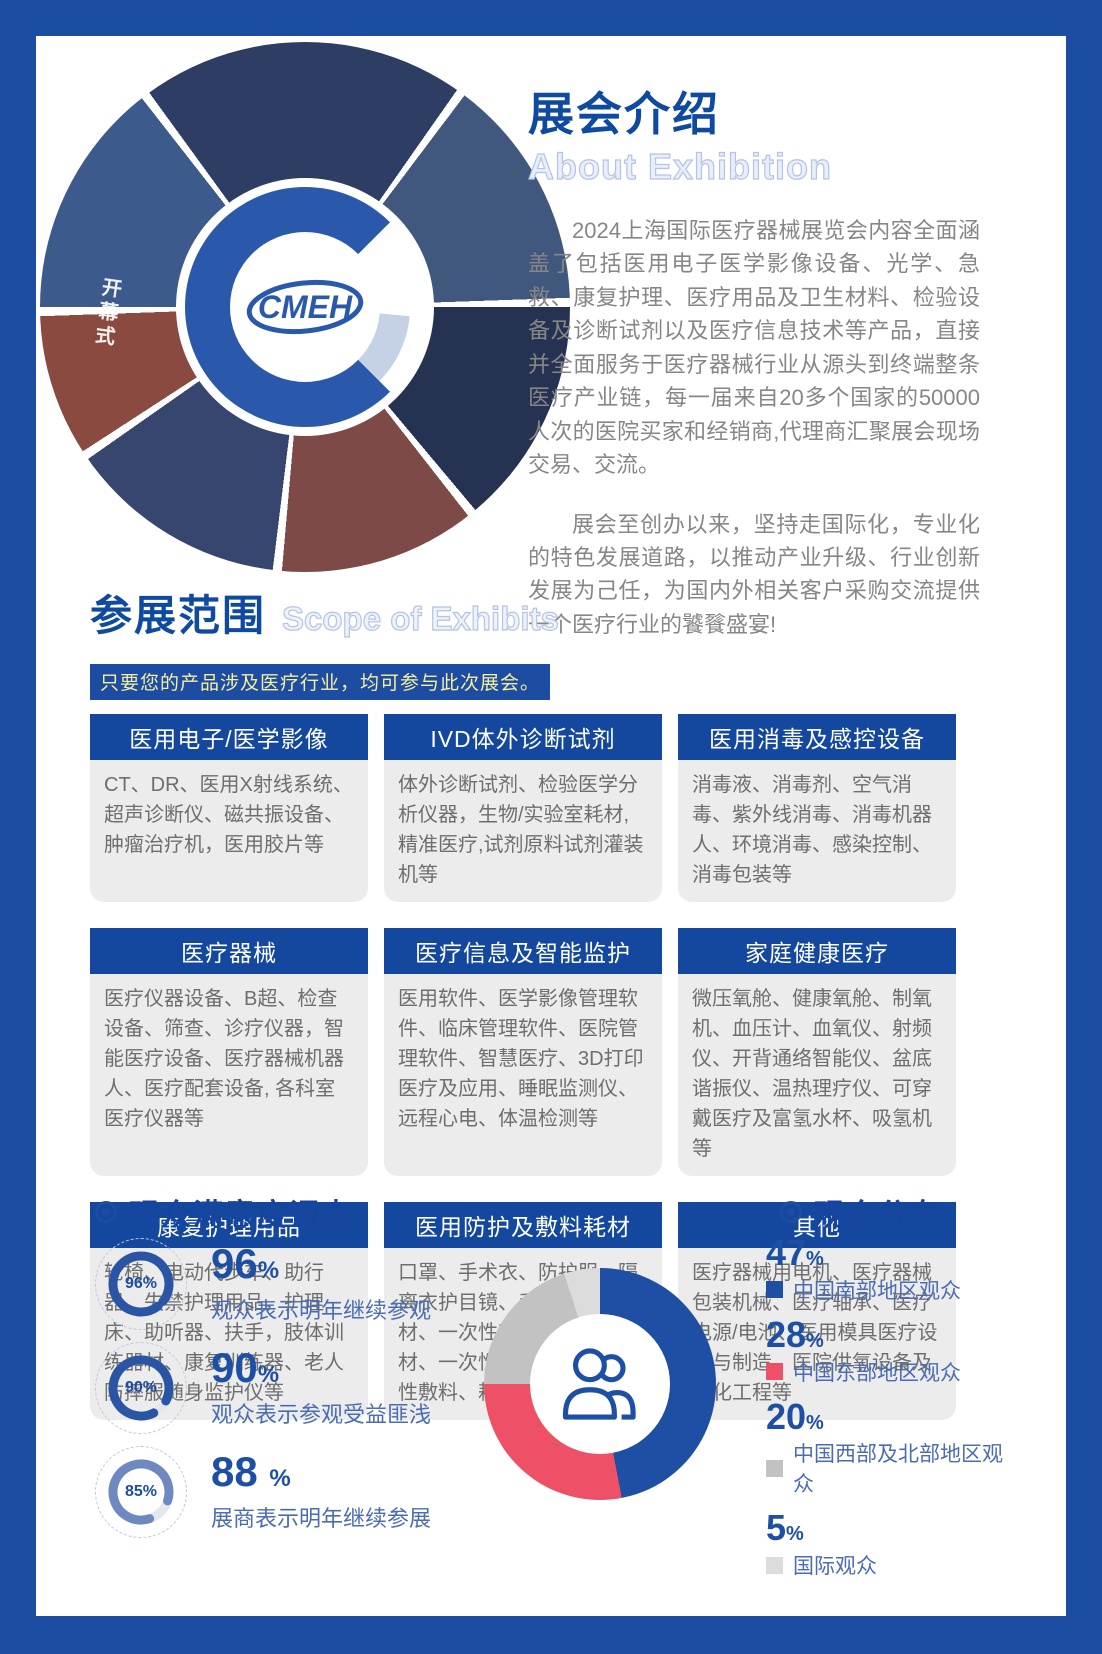 The image size is (1102, 1654). What do you see at coordinates (241, 1215) in the screenshot?
I see `satisfaction-title: 观众满意度调查` at bounding box center [241, 1215].